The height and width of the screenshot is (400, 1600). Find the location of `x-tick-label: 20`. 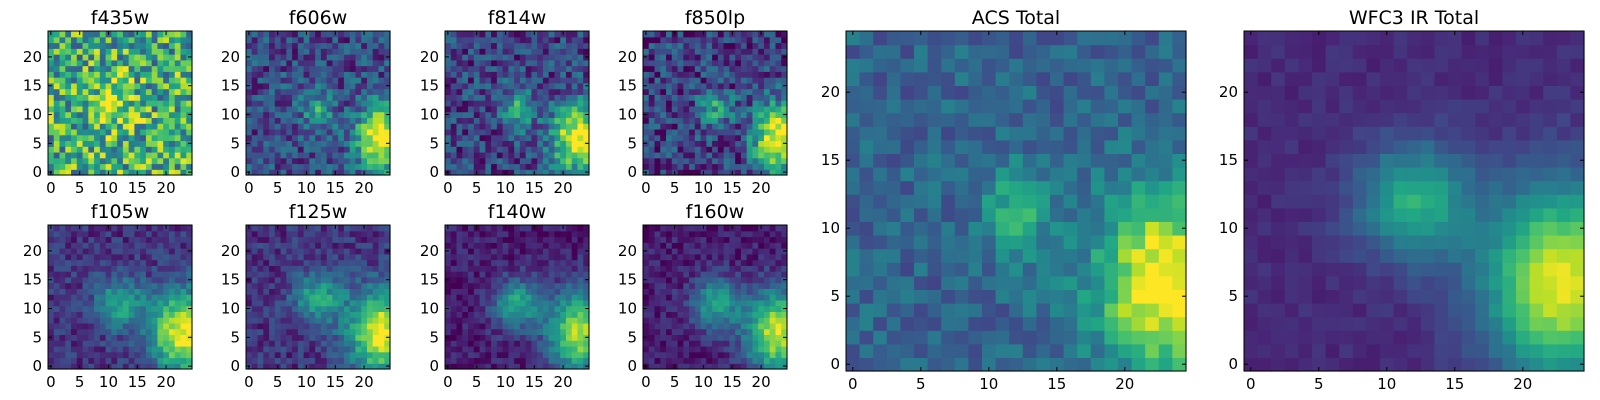

x-tick-label: 20 is located at coordinates (364, 188).